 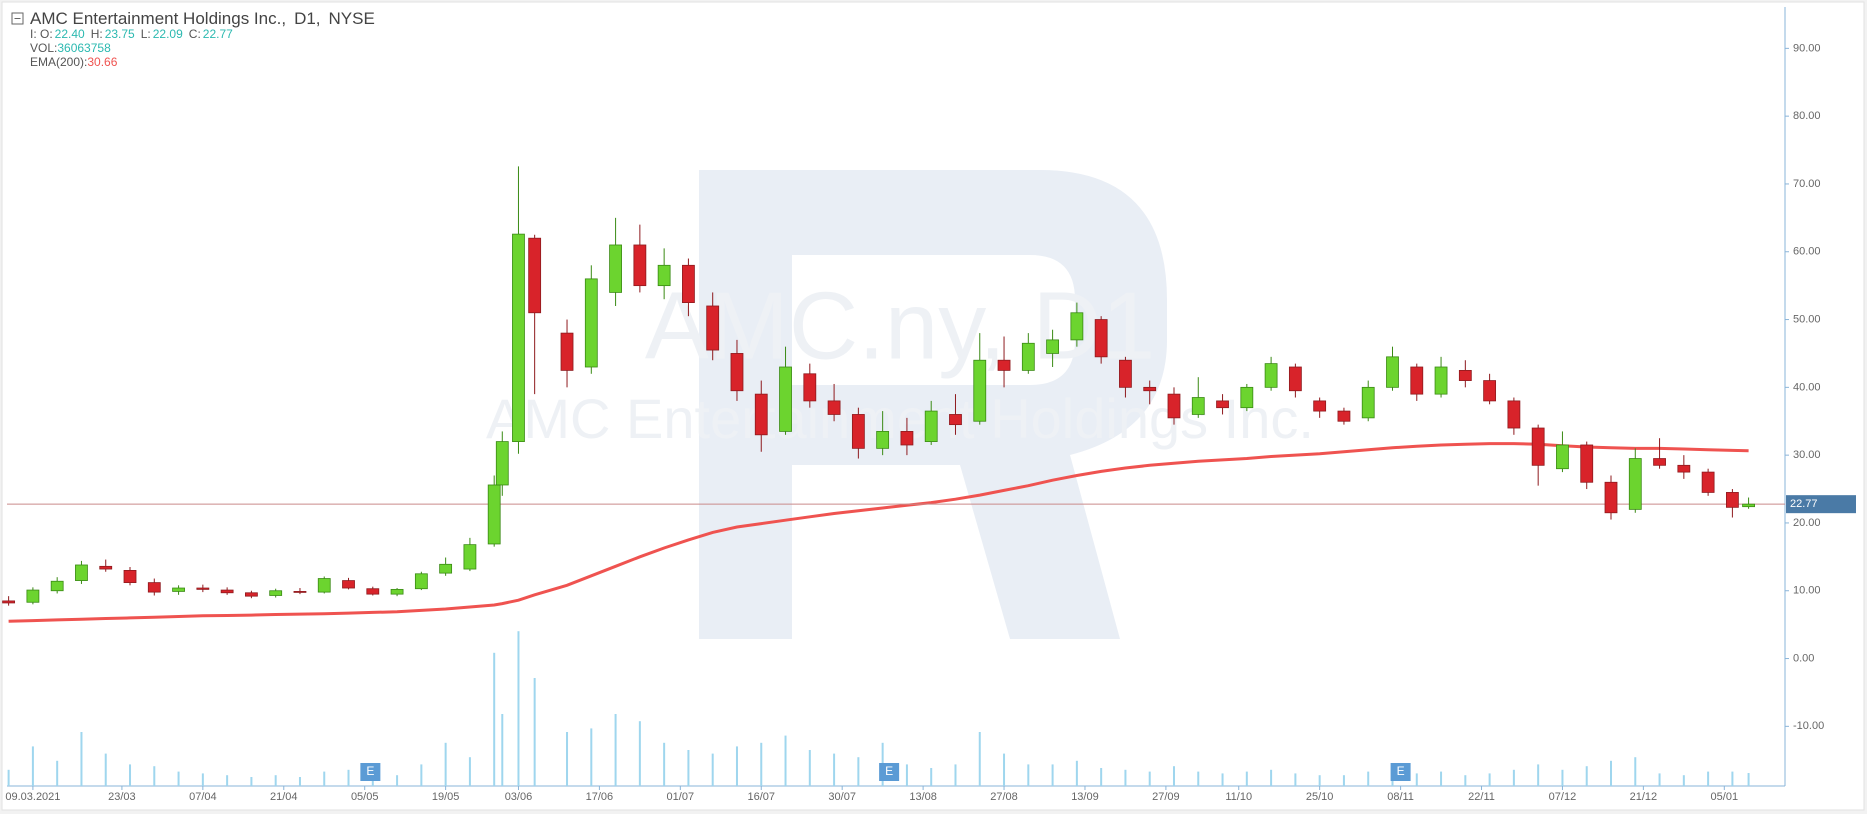 I want to click on label: EMA(200):, so click(x=58, y=62).